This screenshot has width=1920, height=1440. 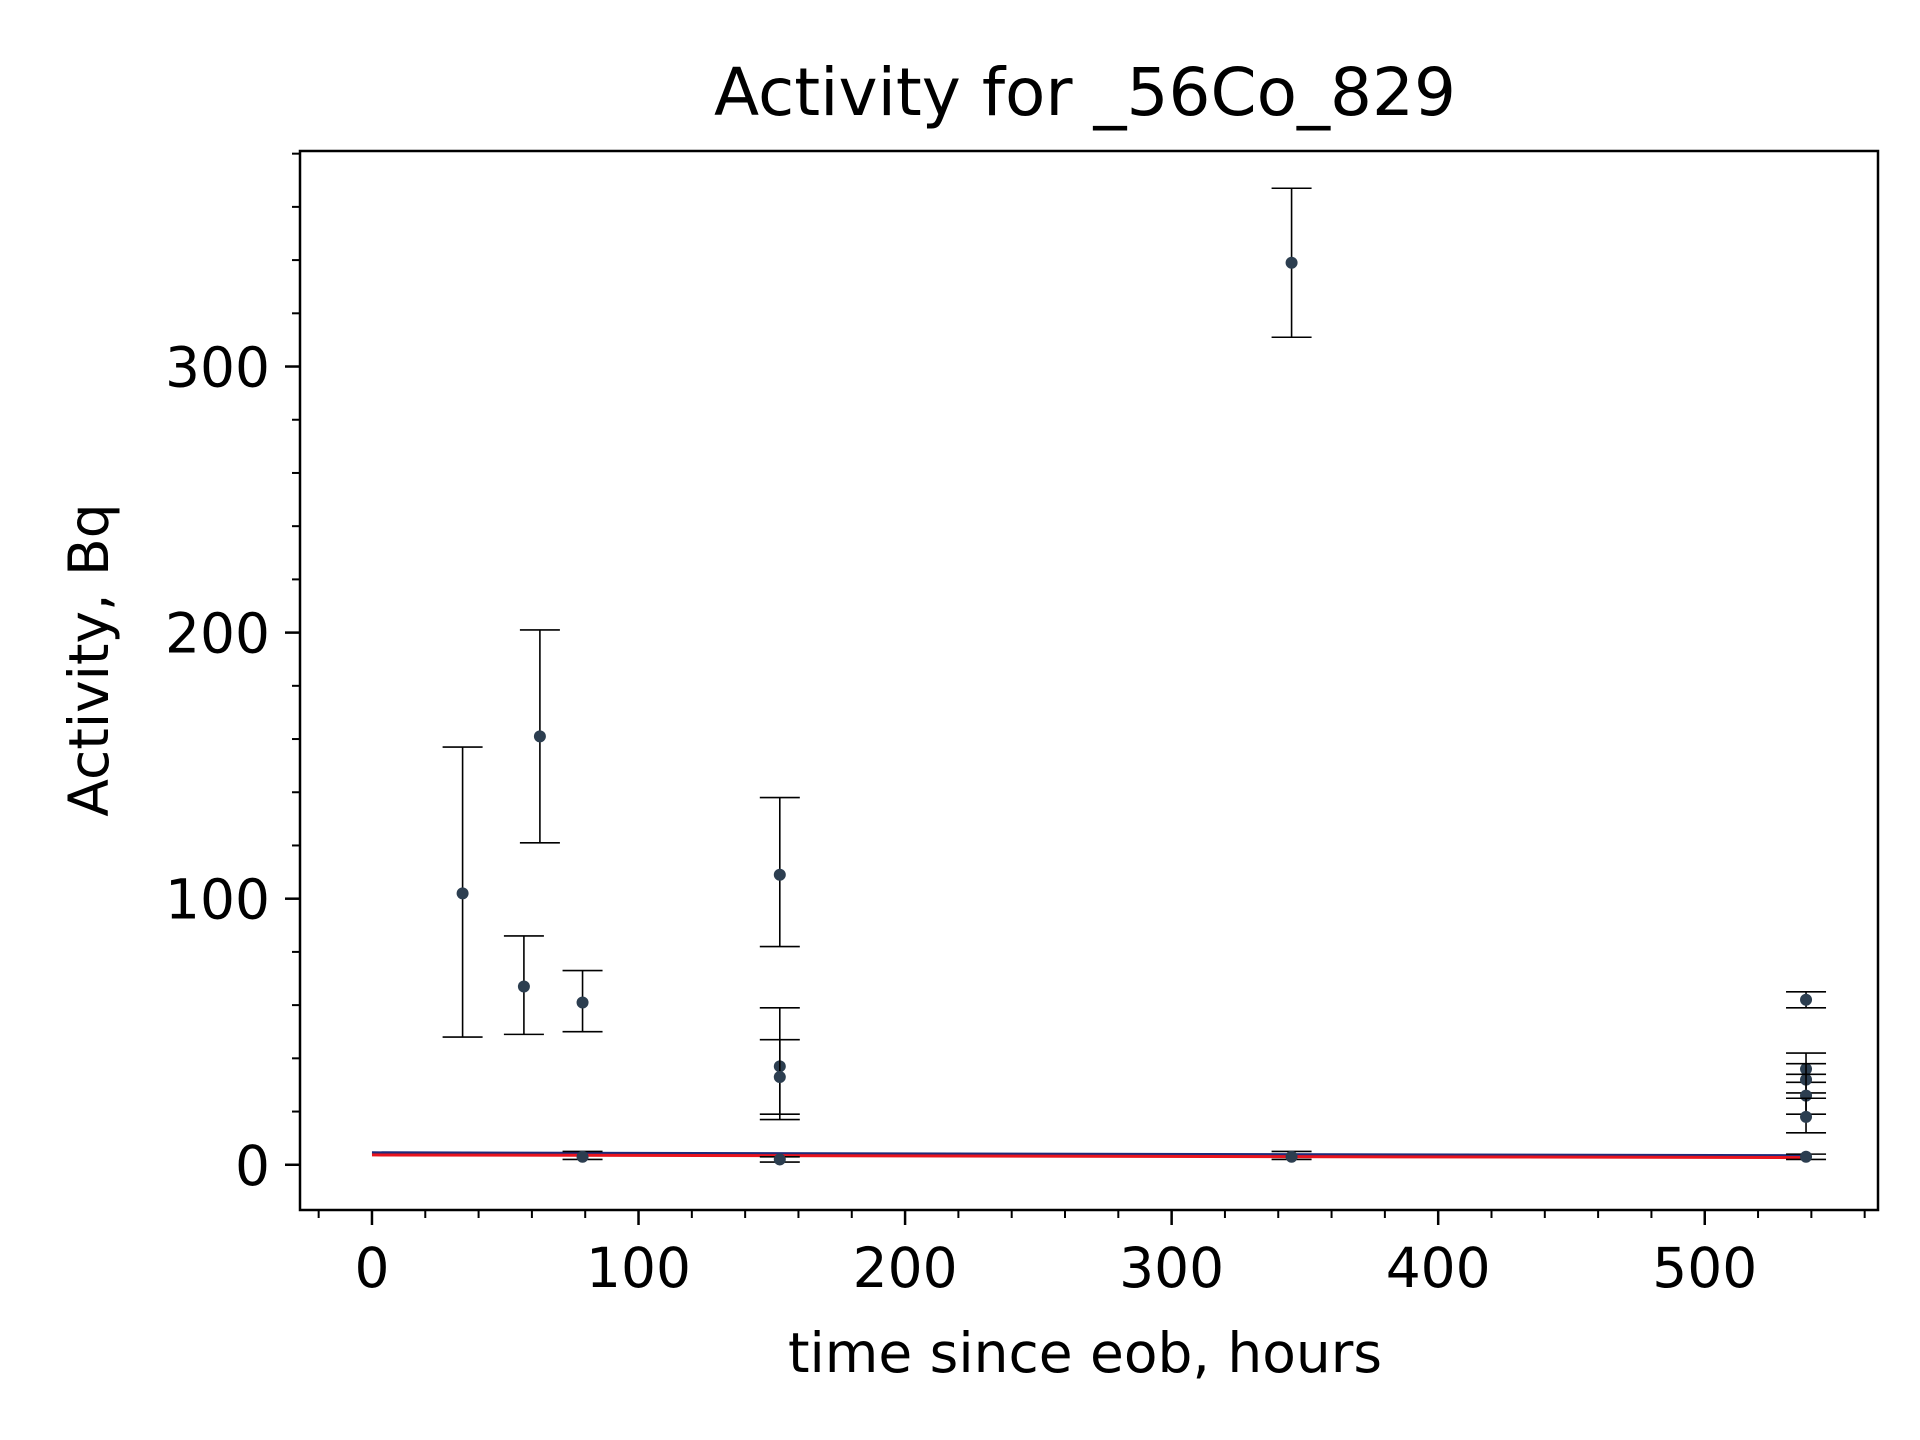 I want to click on y-tick-label: 200, so click(x=217, y=634).